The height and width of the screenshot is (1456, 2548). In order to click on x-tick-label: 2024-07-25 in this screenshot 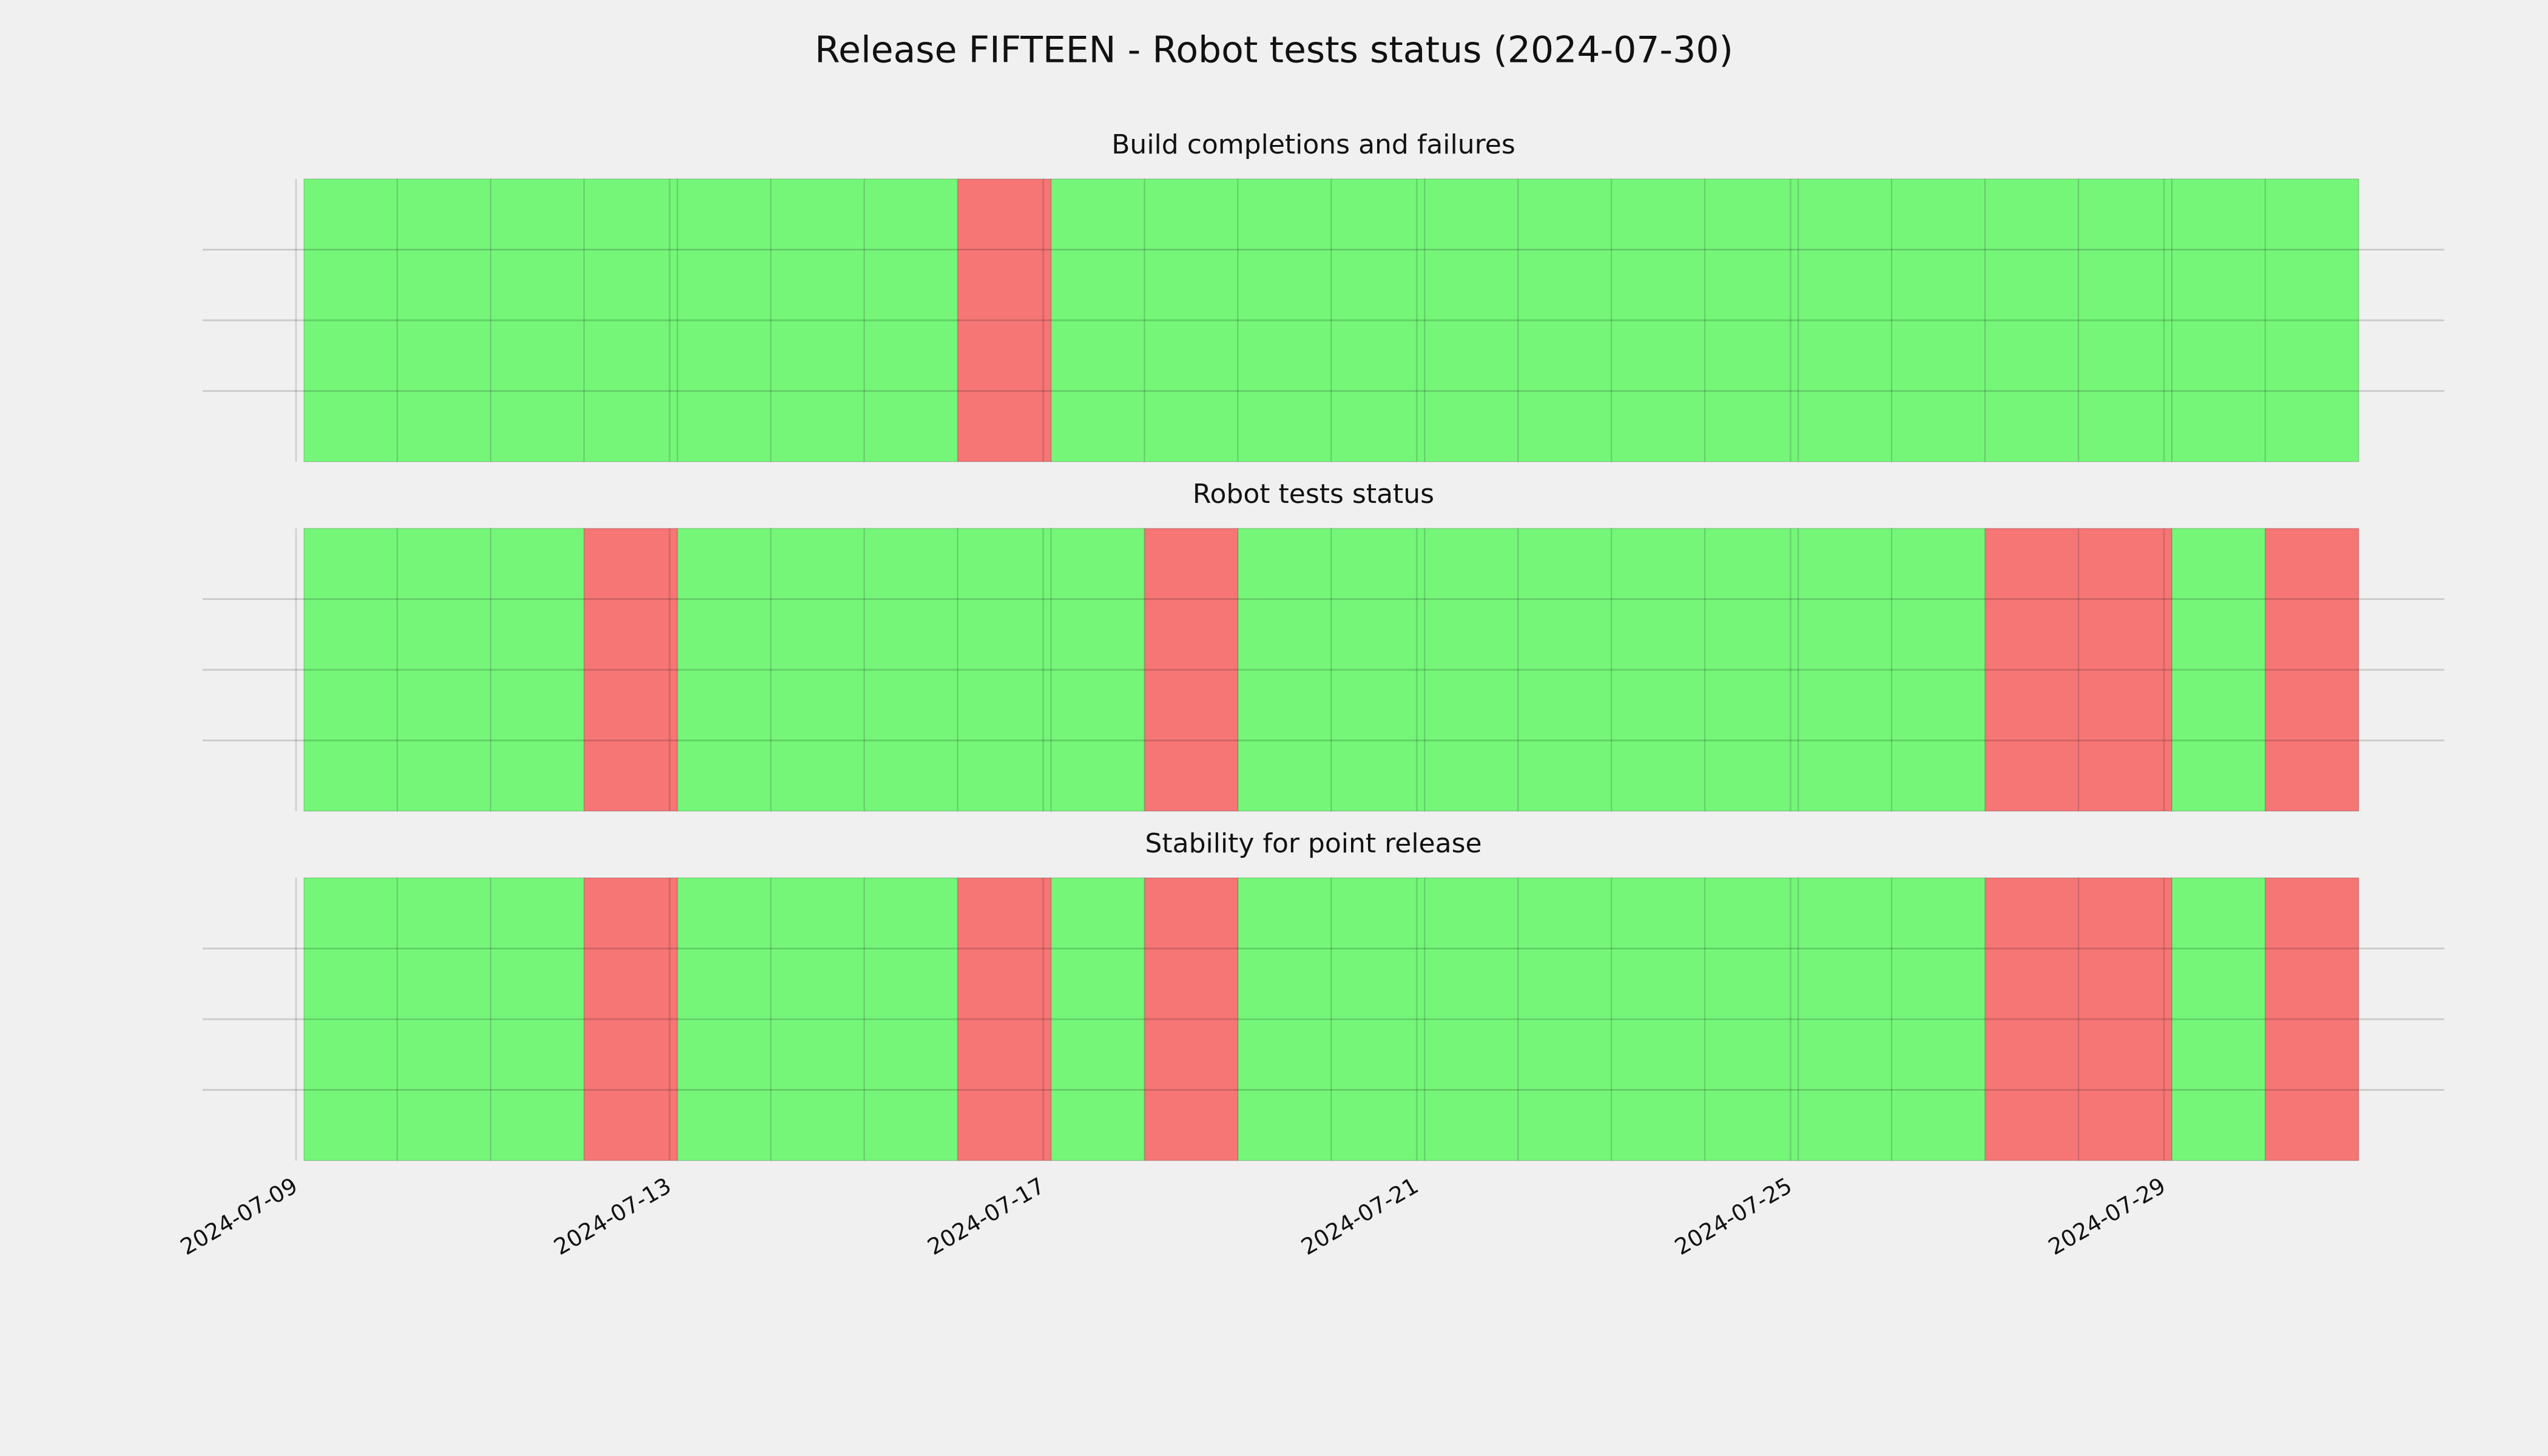, I will do `click(1733, 1217)`.